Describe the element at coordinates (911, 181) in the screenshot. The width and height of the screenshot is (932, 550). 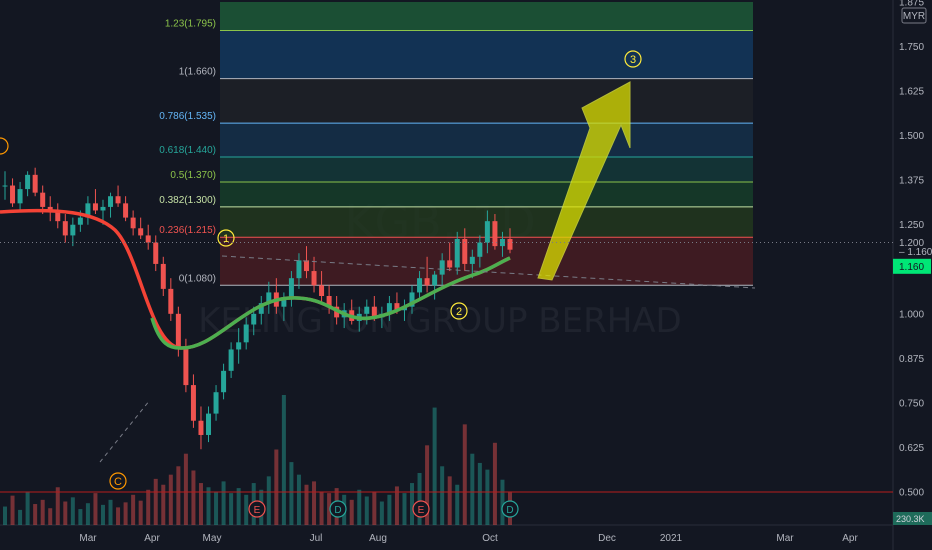
I see `y-axis-tick: 1.375` at that location.